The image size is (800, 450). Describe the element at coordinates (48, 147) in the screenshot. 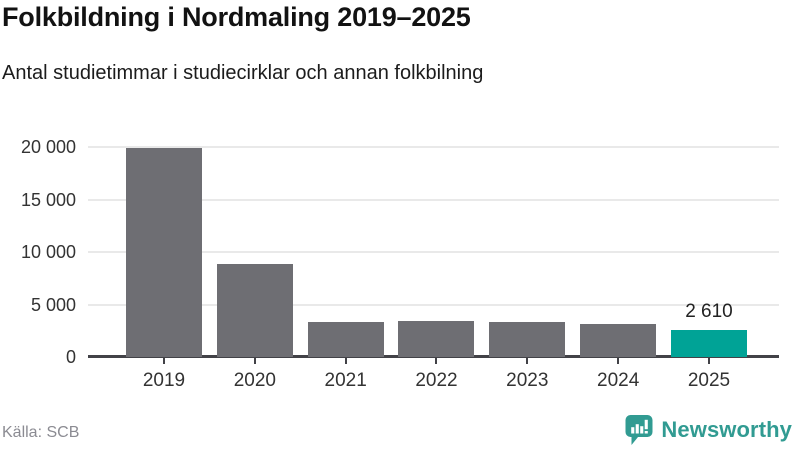

I see `y-tick-label-20000: 20 000` at that location.